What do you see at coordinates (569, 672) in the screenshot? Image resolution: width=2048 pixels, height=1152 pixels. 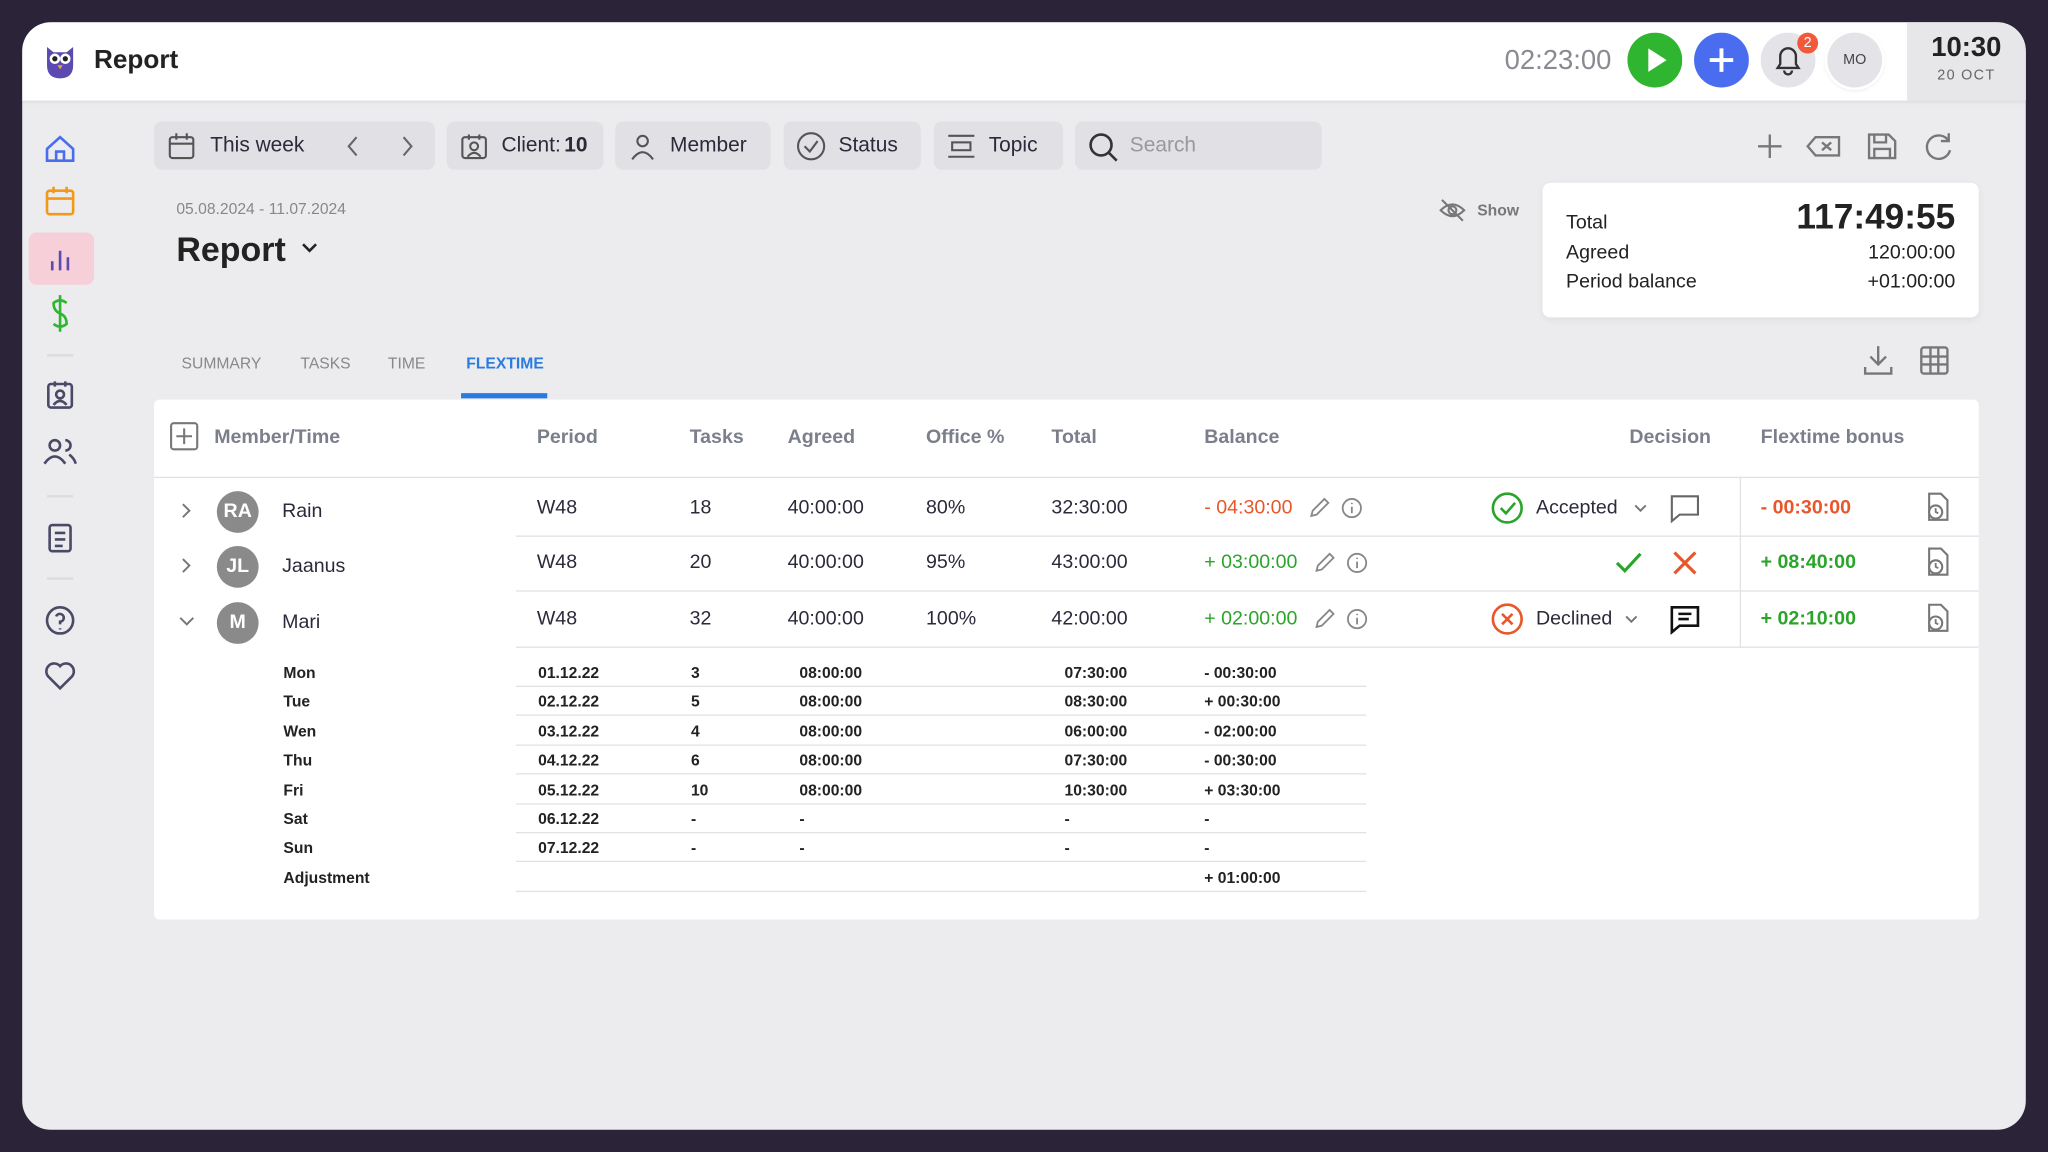 I see `detail-cell: 01.12.22` at bounding box center [569, 672].